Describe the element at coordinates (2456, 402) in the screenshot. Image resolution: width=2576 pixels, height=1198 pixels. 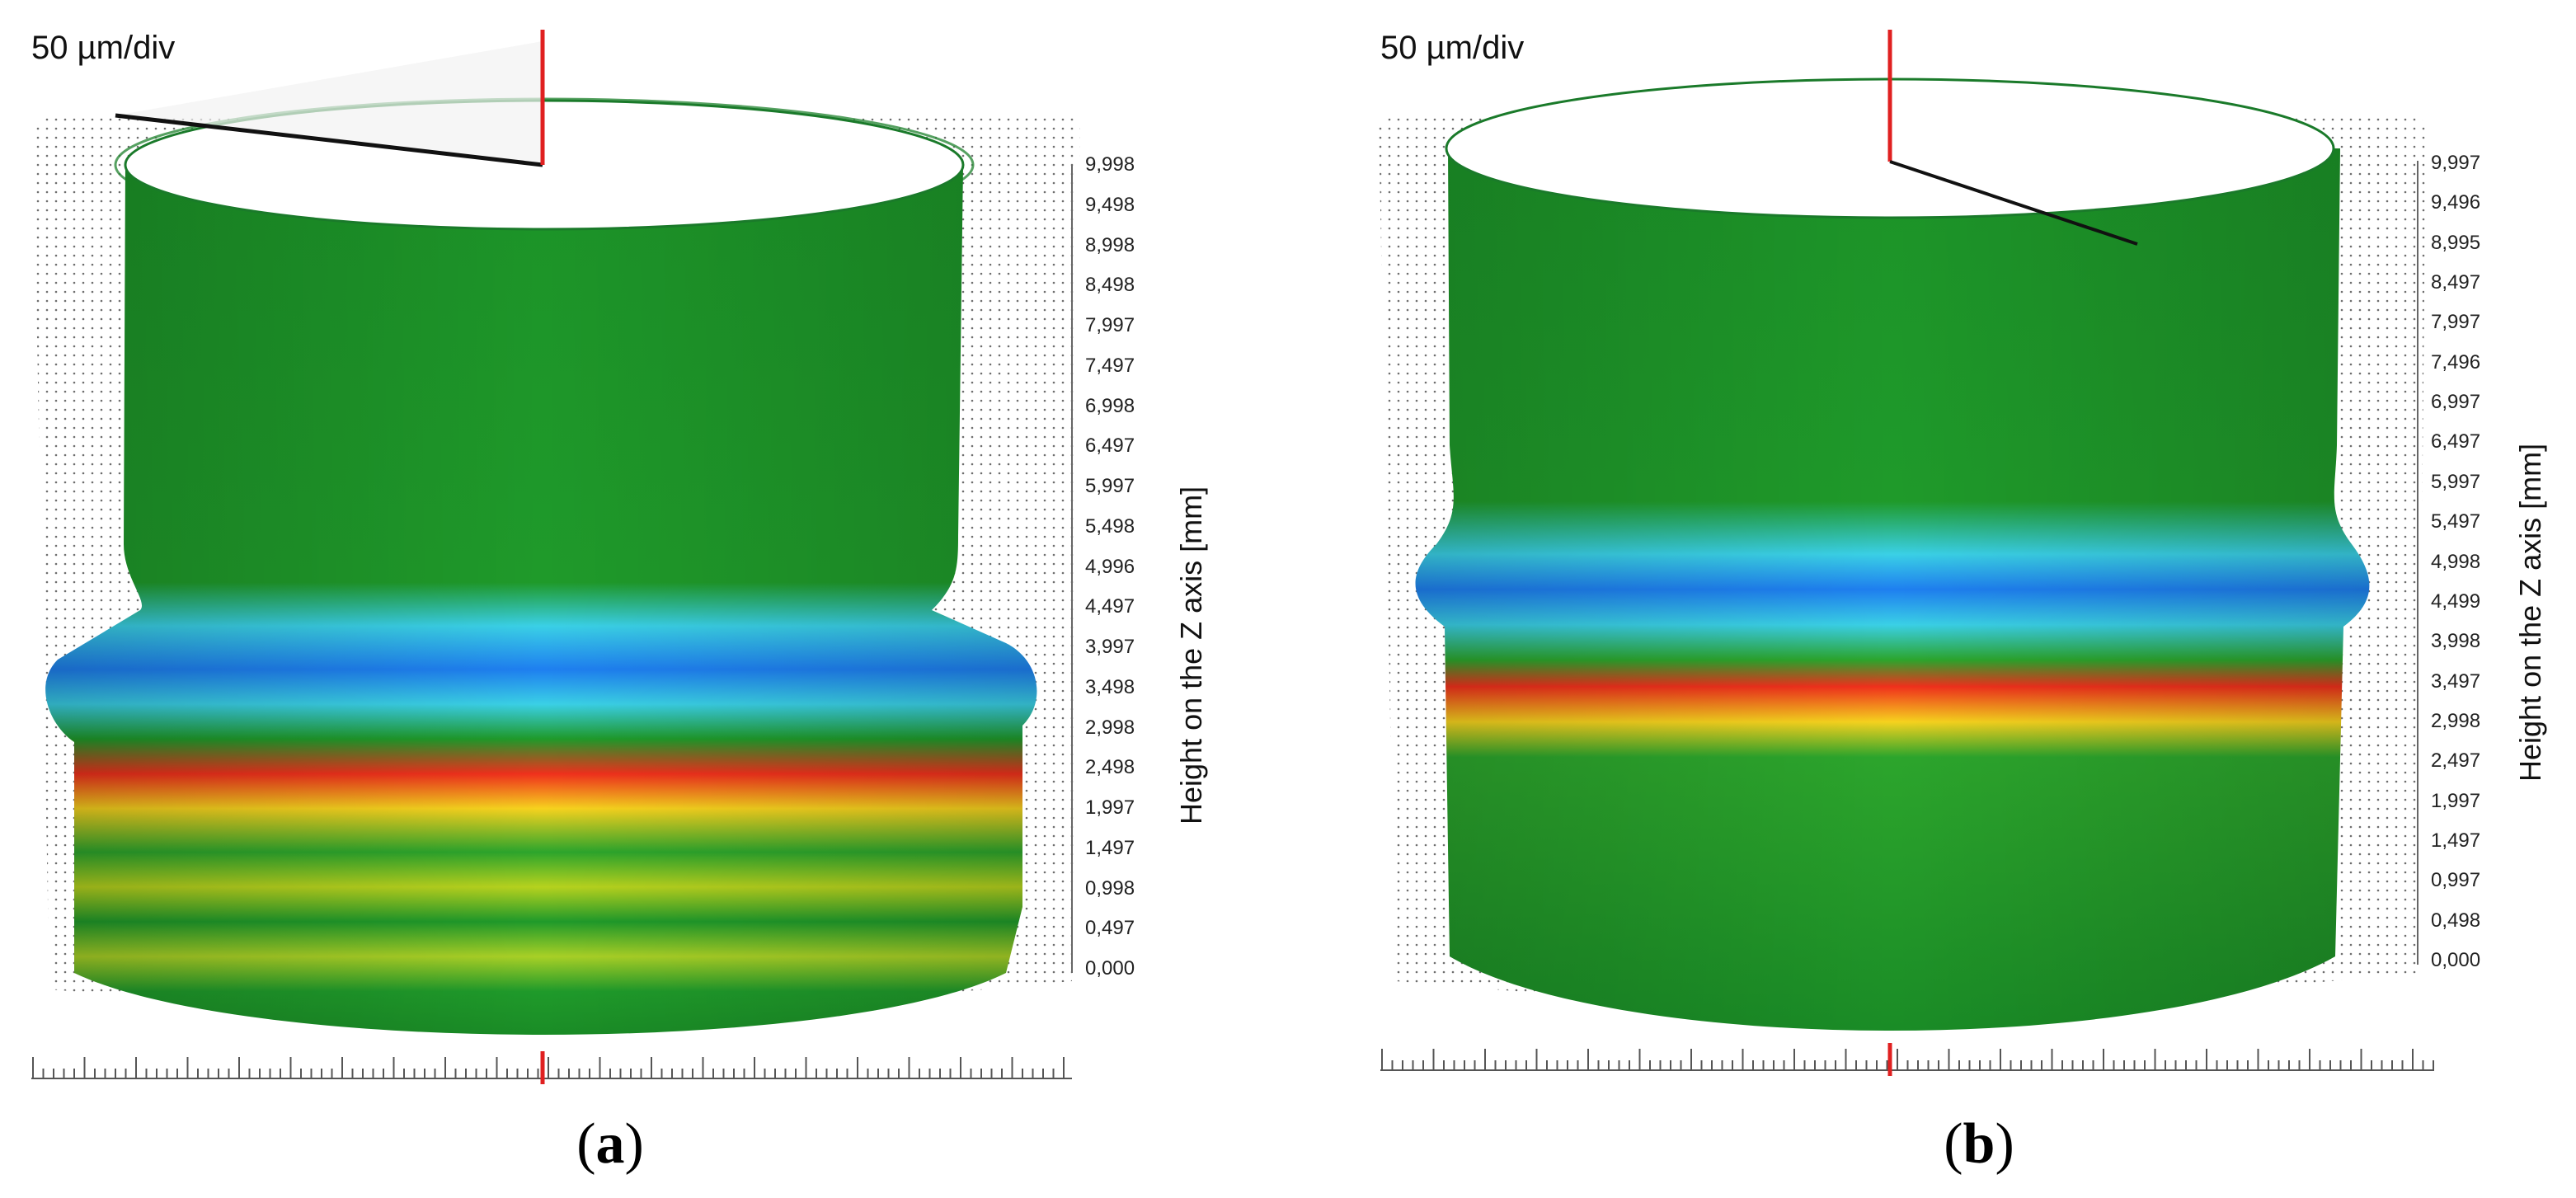
I see `z-tick-label: 6,997` at that location.